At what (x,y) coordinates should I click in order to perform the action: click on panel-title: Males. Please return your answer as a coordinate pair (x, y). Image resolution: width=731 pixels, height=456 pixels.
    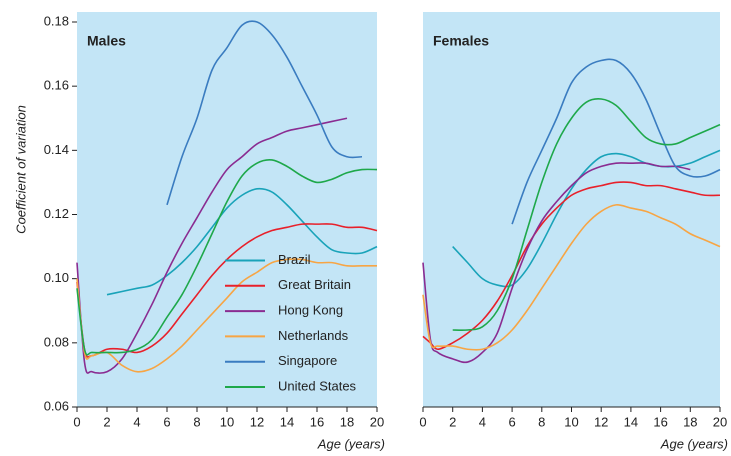
    Looking at the image, I should click on (106, 41).